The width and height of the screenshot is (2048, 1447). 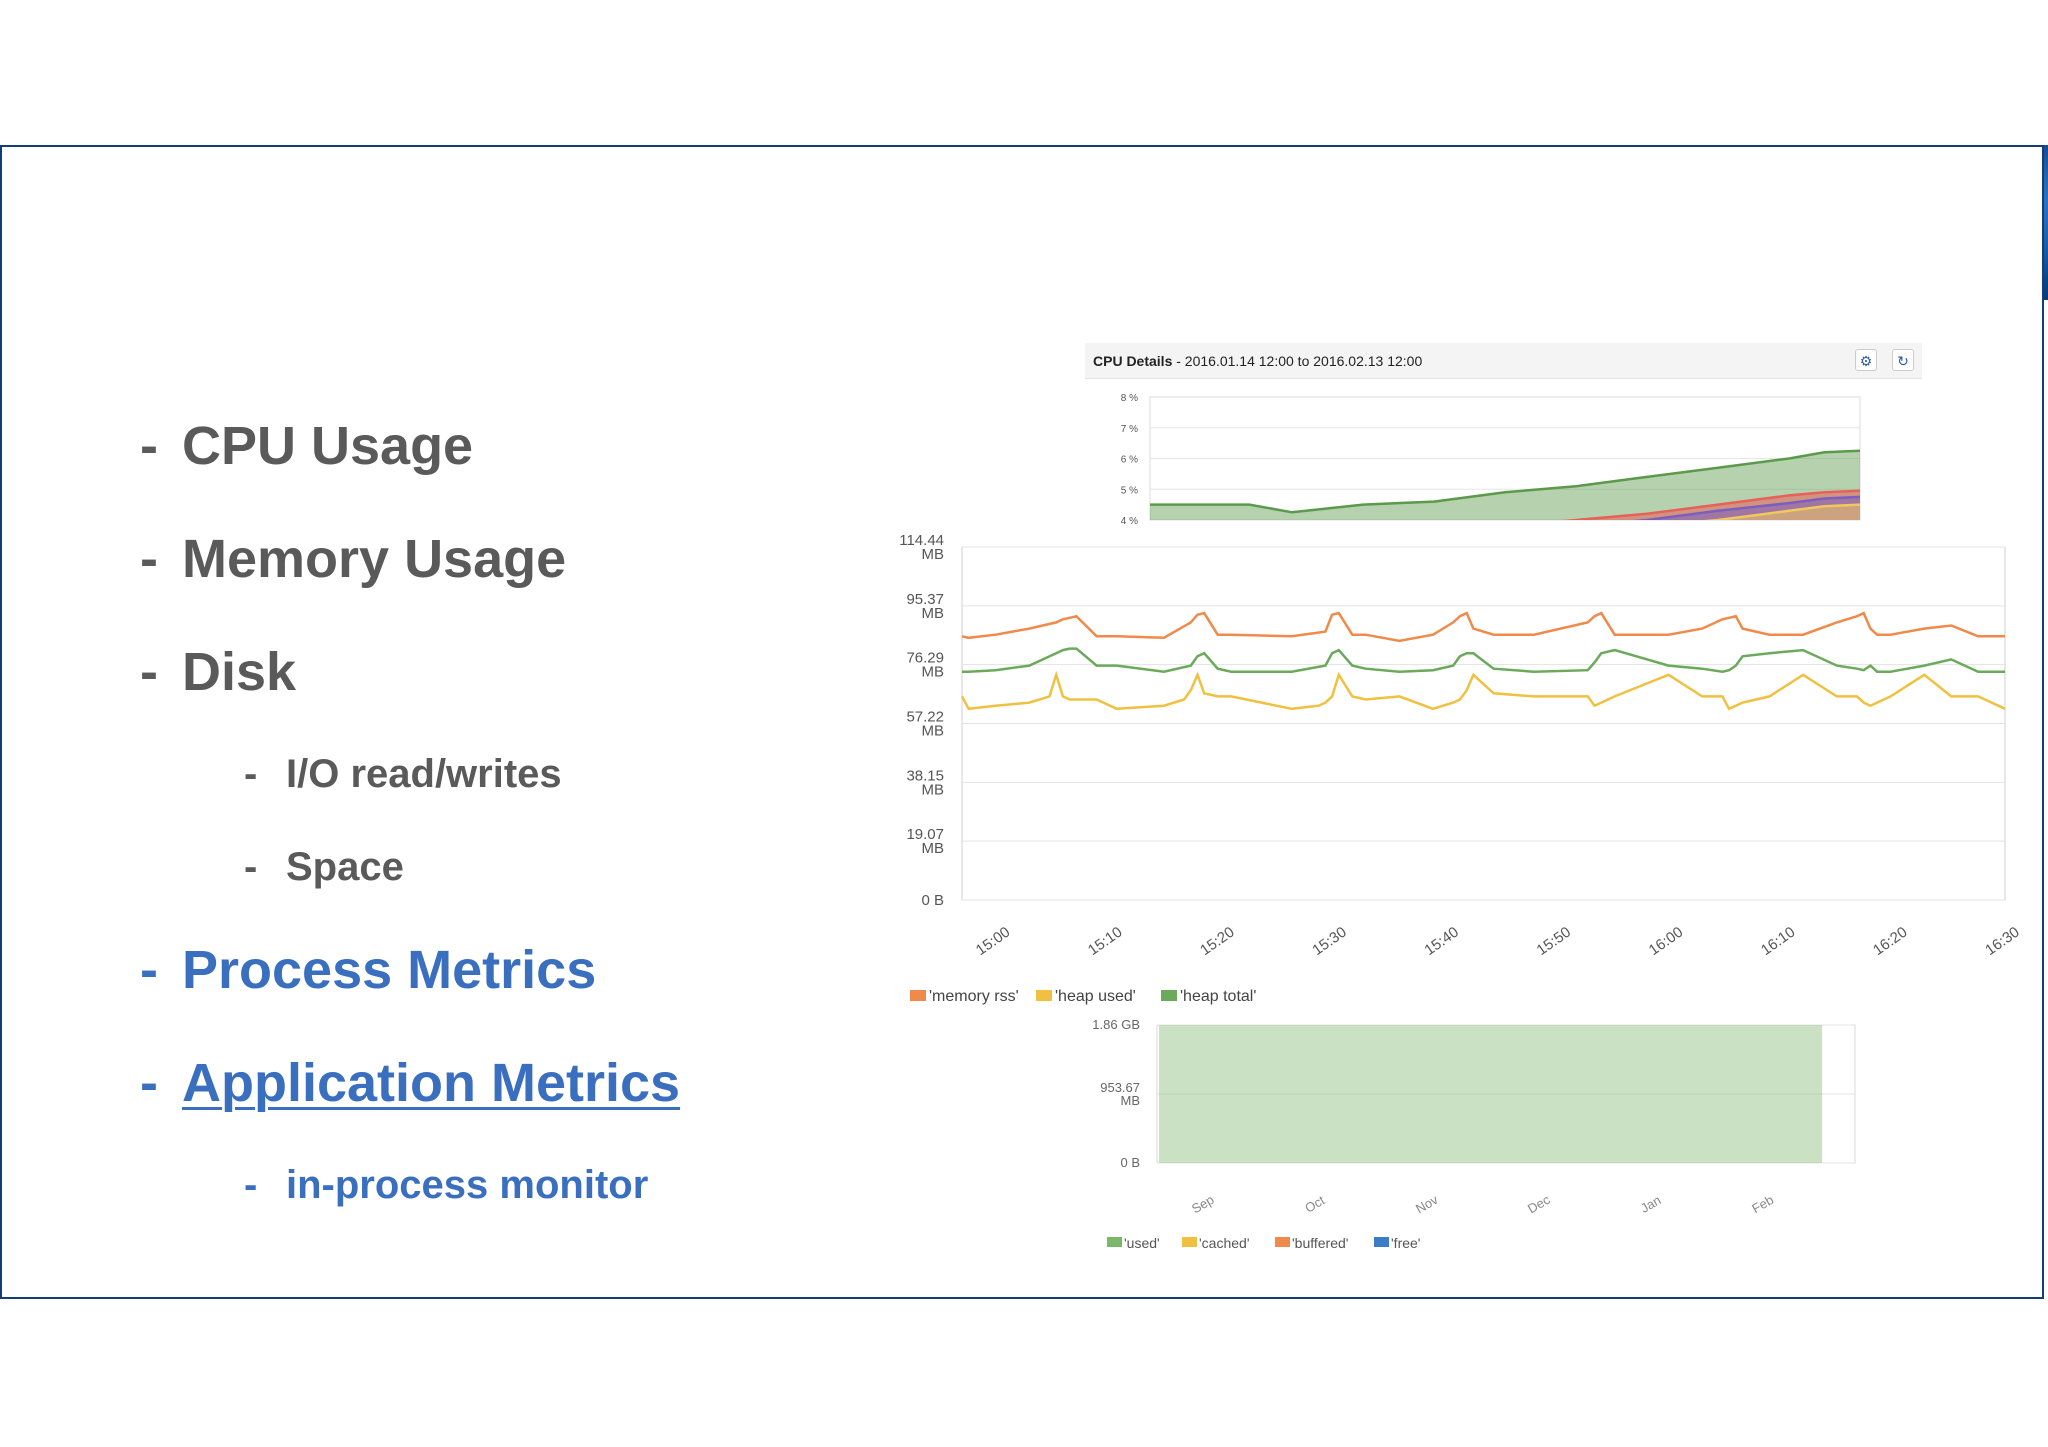 I want to click on system-x-tick-label: Nov, so click(x=1427, y=1204).